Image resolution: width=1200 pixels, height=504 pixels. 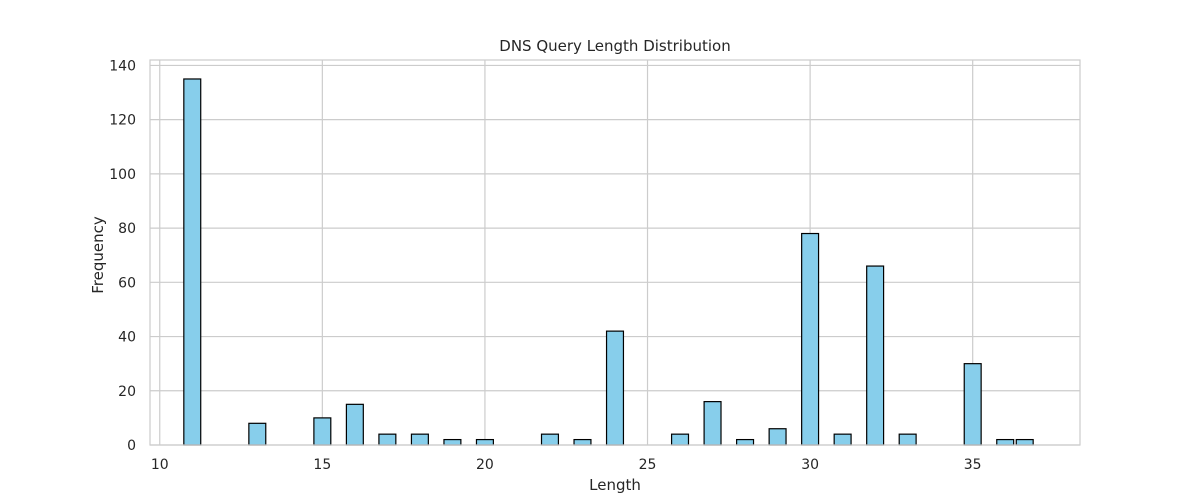 I want to click on x-tick-label: 15, so click(x=322, y=465).